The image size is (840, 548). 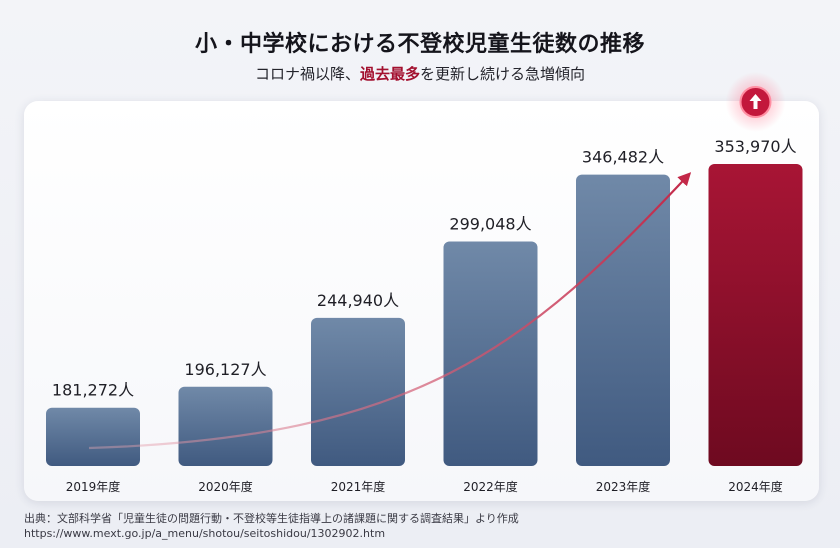 I want to click on category-label: 2022年度, so click(x=490, y=486).